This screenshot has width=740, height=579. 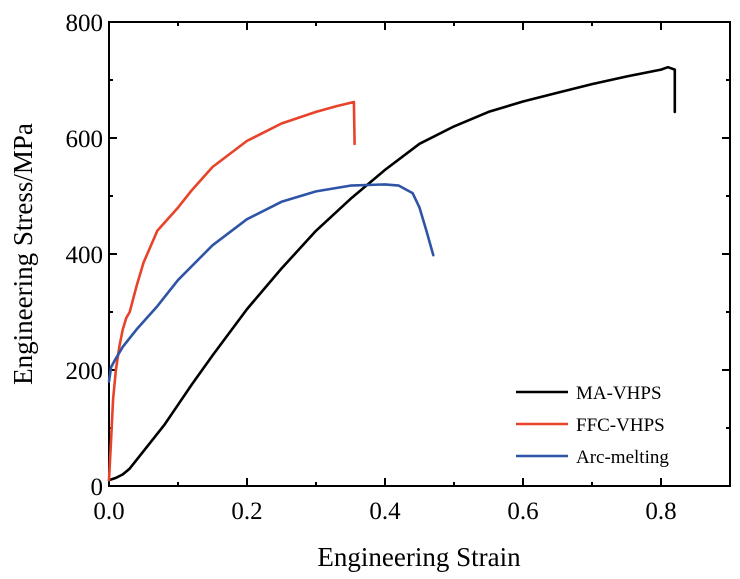 I want to click on y-tick-label: 800, so click(x=85, y=23).